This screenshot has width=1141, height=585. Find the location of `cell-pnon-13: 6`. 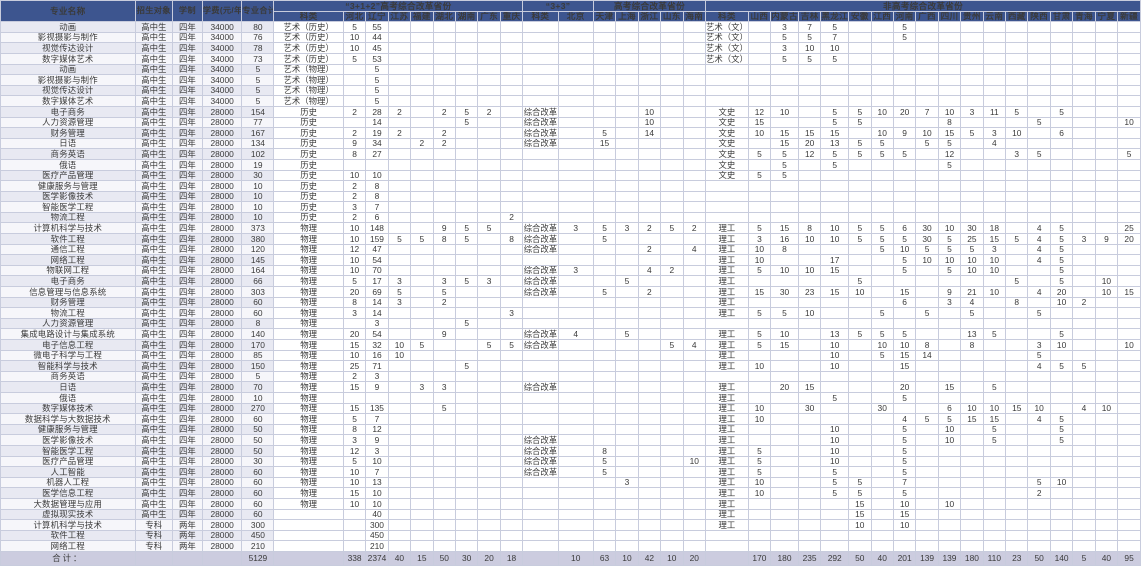

cell-pnon-13: 6 is located at coordinates (1061, 133).